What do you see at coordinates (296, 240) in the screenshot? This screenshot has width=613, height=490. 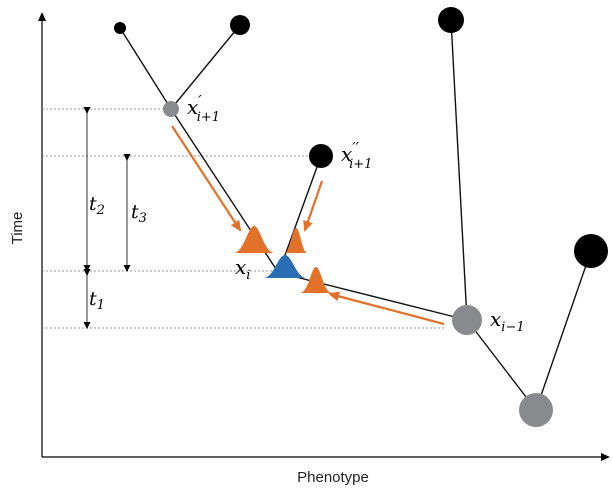 I see `orange-distribution-middle` at bounding box center [296, 240].